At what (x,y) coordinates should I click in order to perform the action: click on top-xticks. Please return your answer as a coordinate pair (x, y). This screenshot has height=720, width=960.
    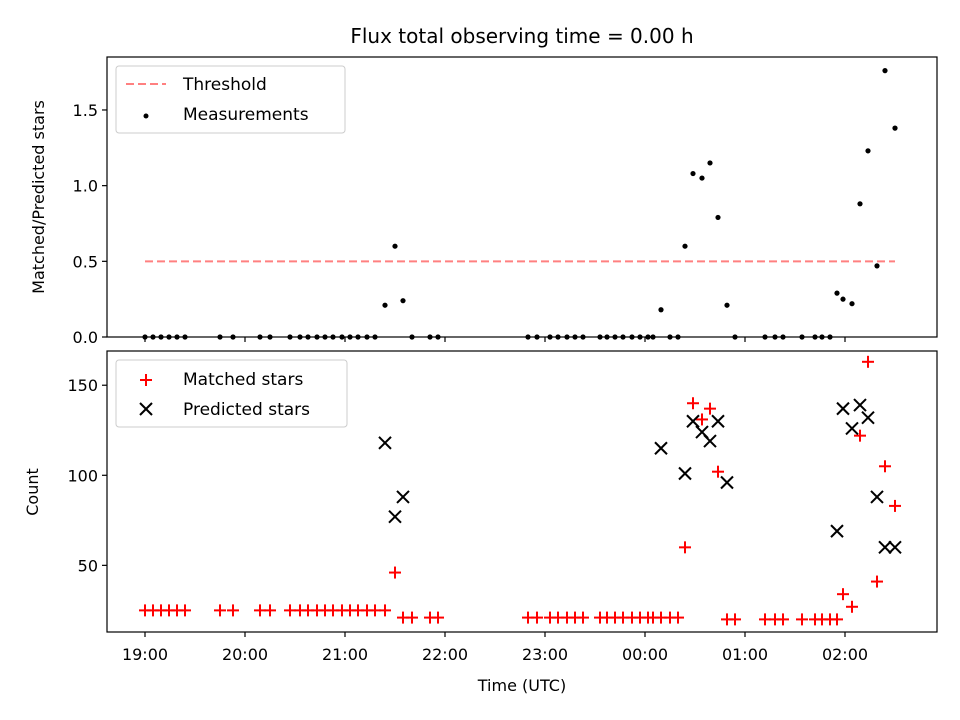
    Looking at the image, I should click on (495, 339).